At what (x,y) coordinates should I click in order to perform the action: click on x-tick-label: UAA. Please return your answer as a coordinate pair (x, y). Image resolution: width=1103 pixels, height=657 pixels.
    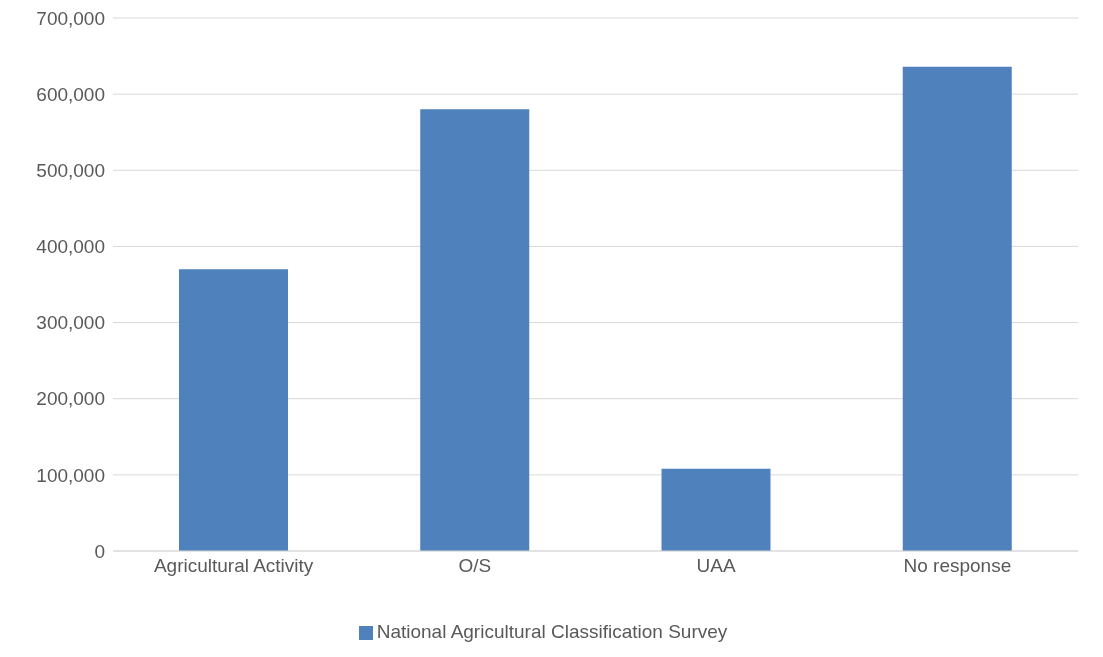
    Looking at the image, I should click on (716, 566).